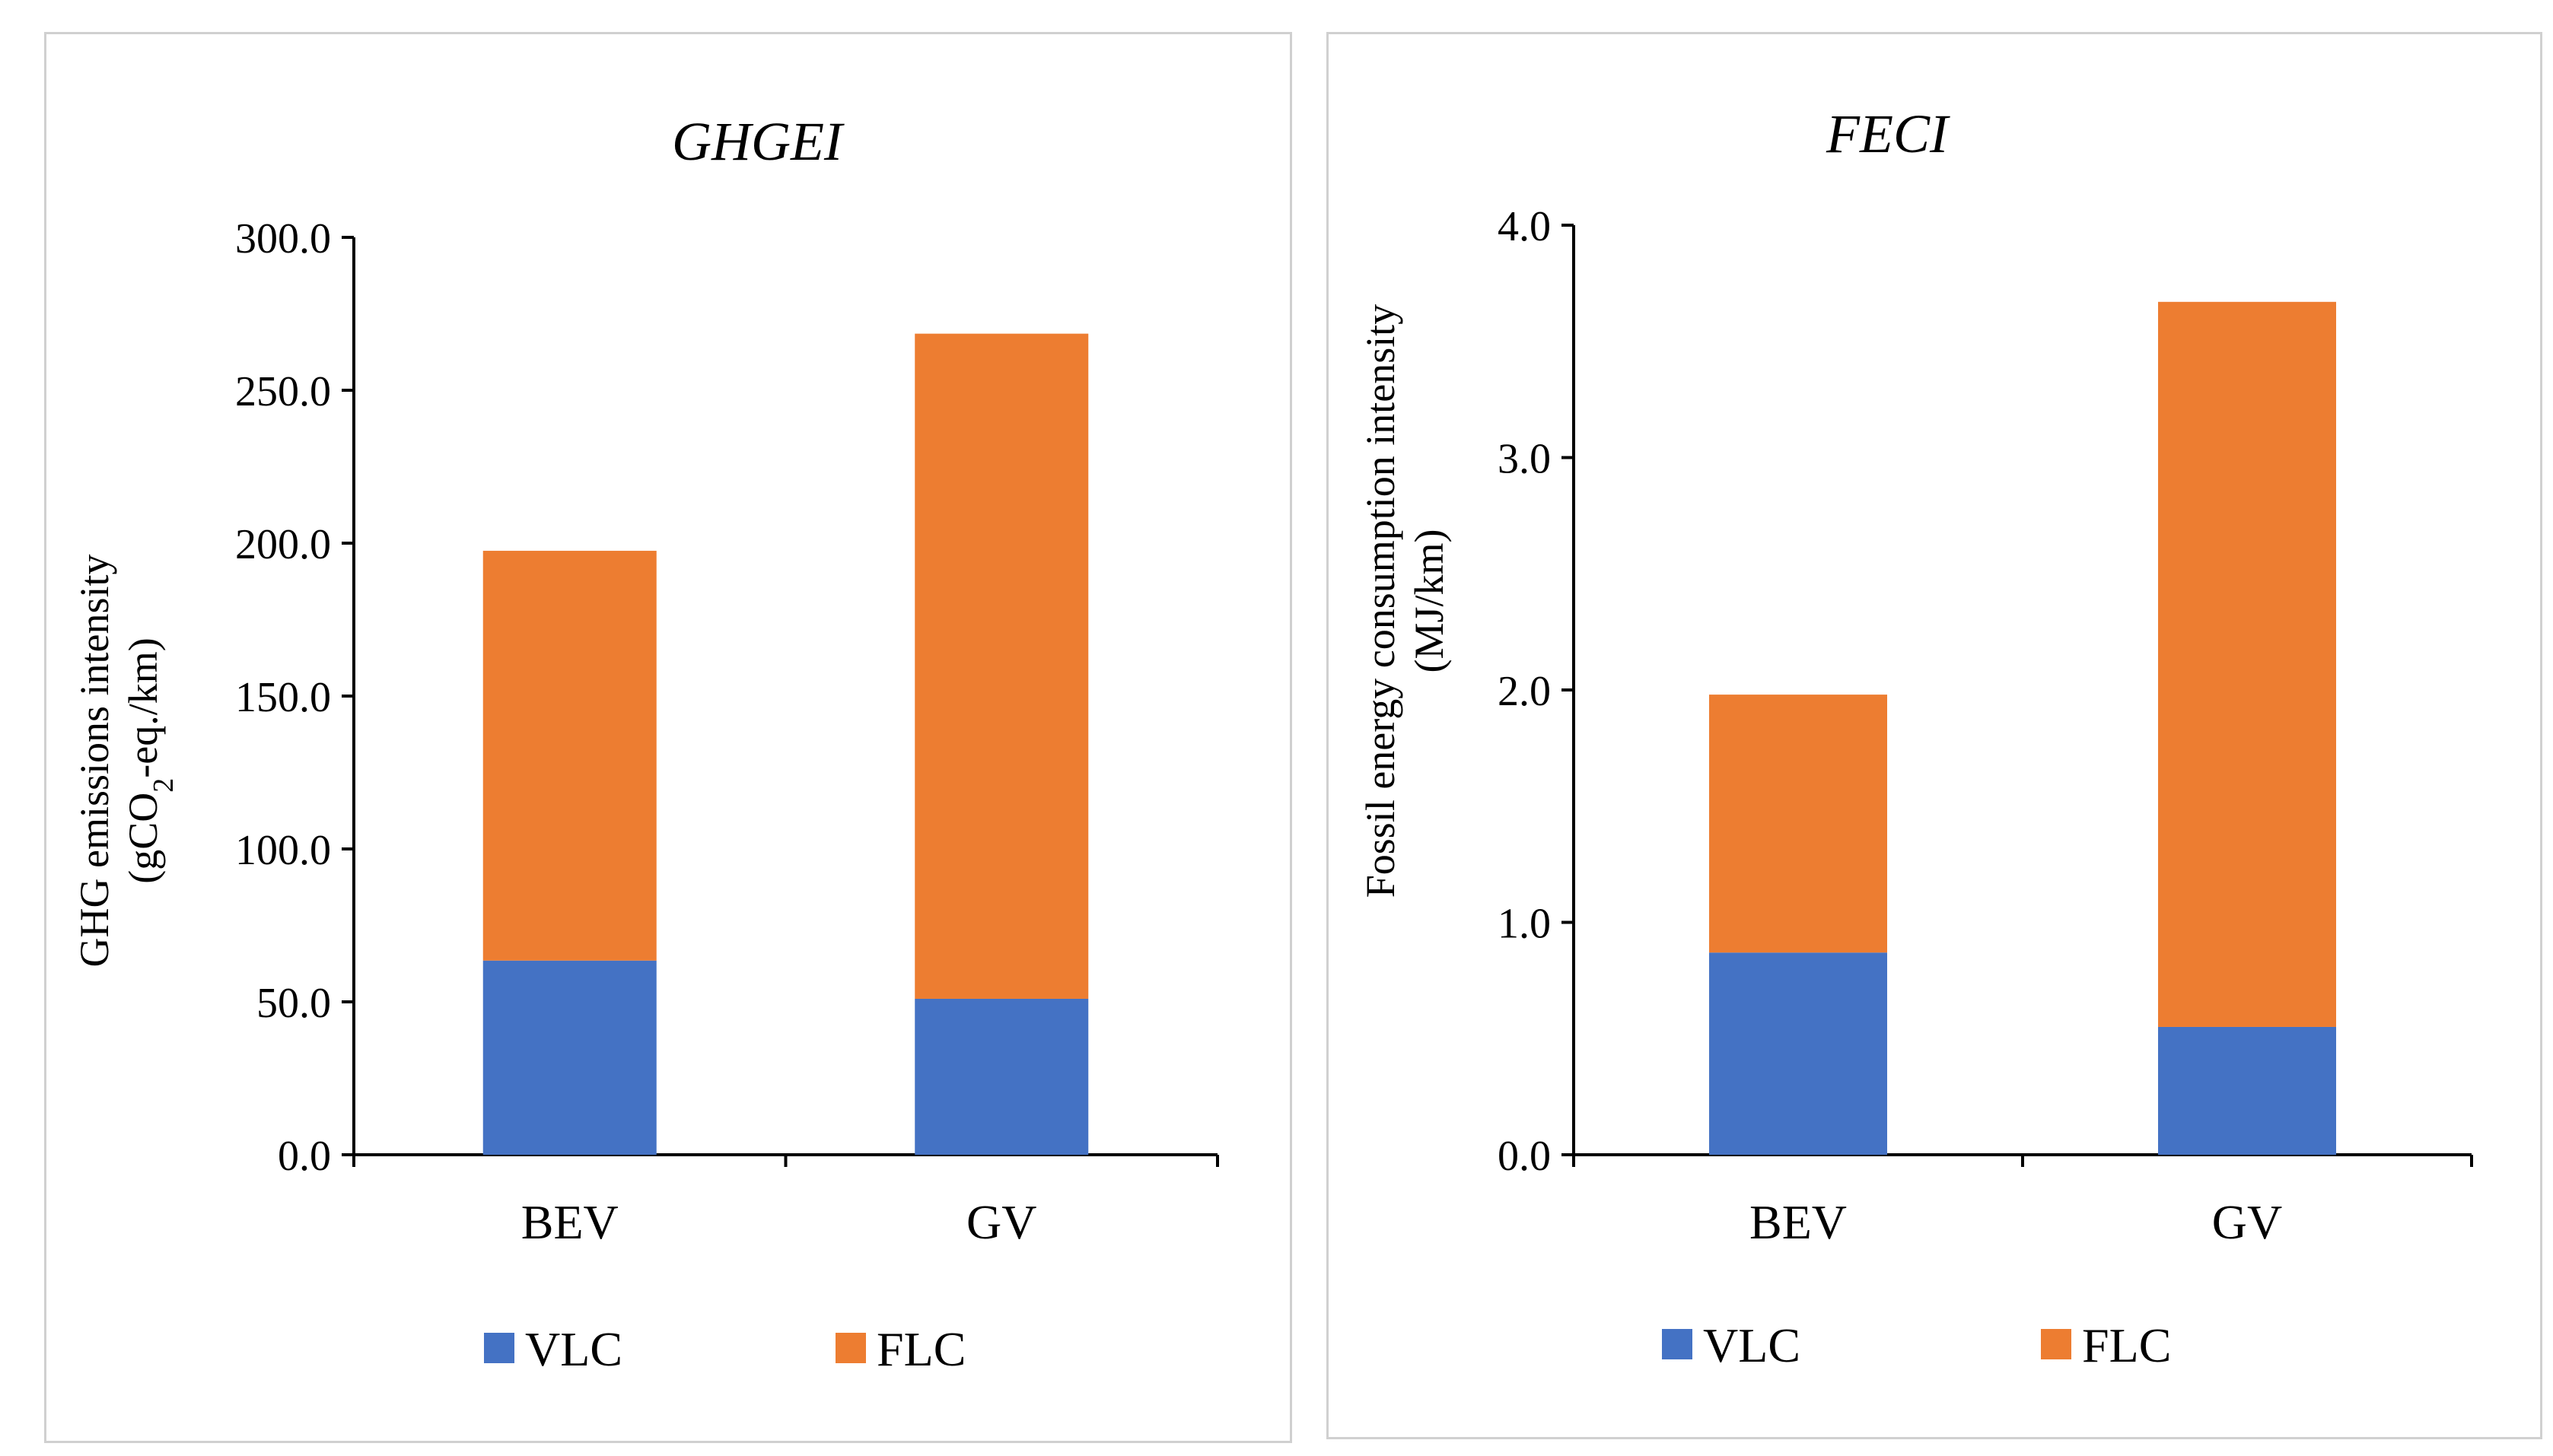 This screenshot has width=2553, height=1456. I want to click on y-axis-label-line1: Fossil energy consumption intensity, so click(1380, 601).